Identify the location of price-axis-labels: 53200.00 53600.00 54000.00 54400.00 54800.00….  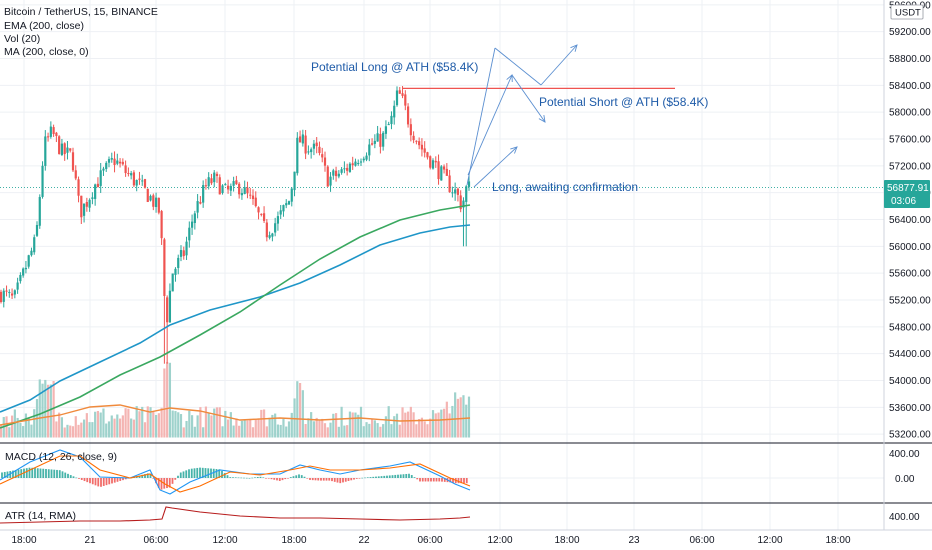
(910, 220).